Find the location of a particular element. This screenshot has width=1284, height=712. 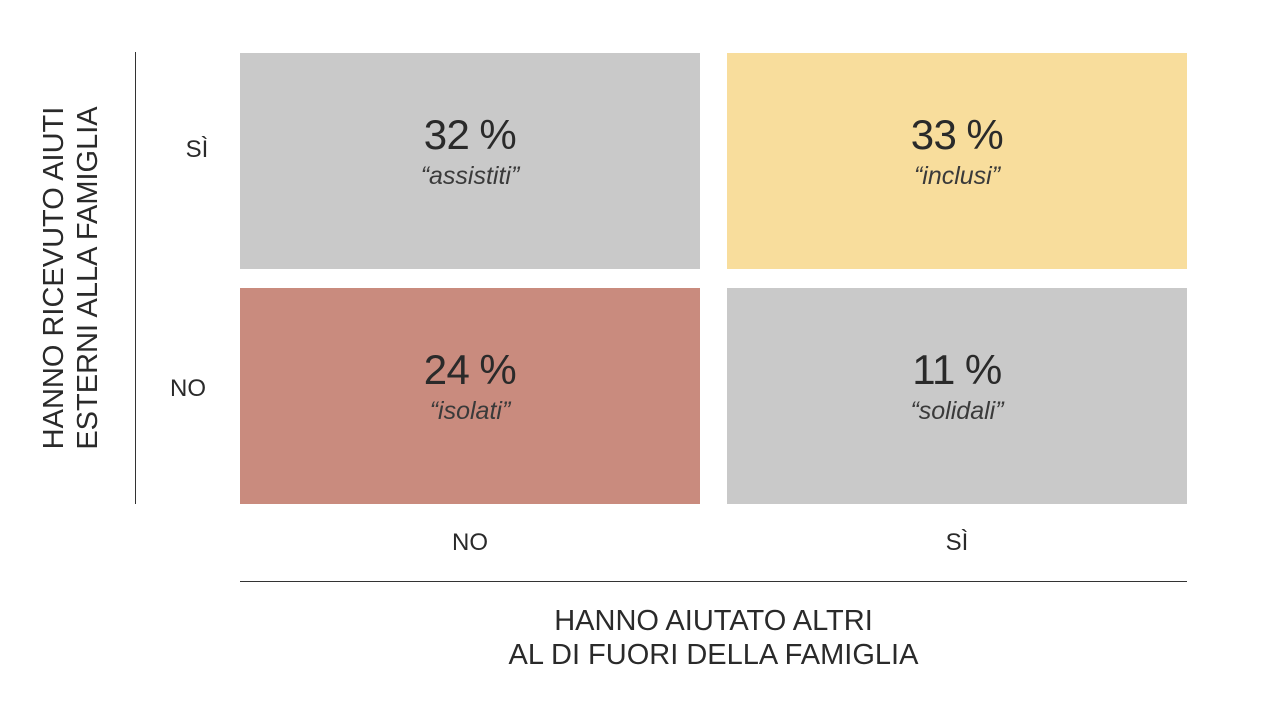

y-axis-title-line-1: HANNO RICEVUTO AIUTI is located at coordinates (54, 278).